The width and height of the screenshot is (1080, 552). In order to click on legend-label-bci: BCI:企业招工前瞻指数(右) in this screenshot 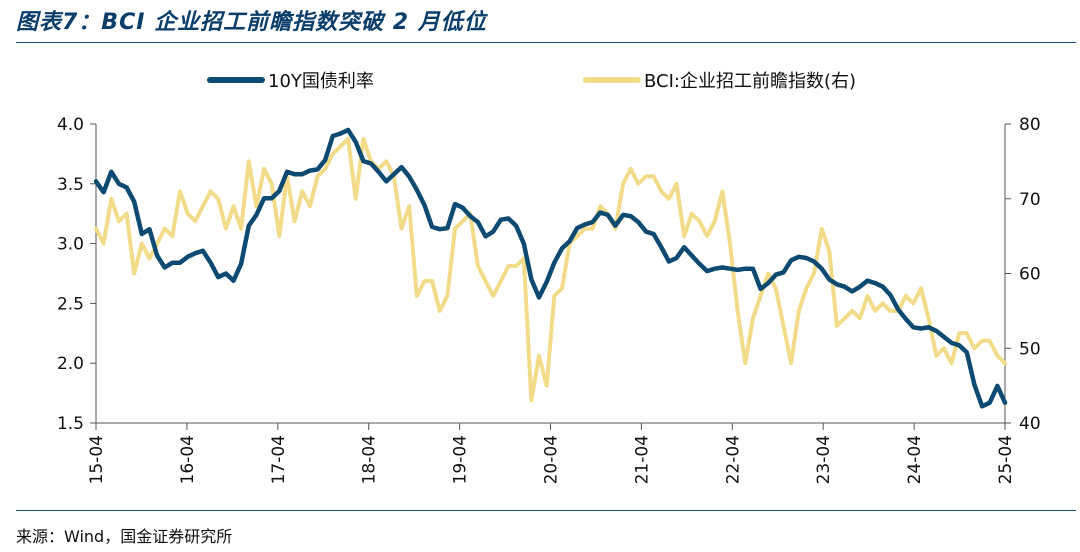, I will do `click(750, 81)`.